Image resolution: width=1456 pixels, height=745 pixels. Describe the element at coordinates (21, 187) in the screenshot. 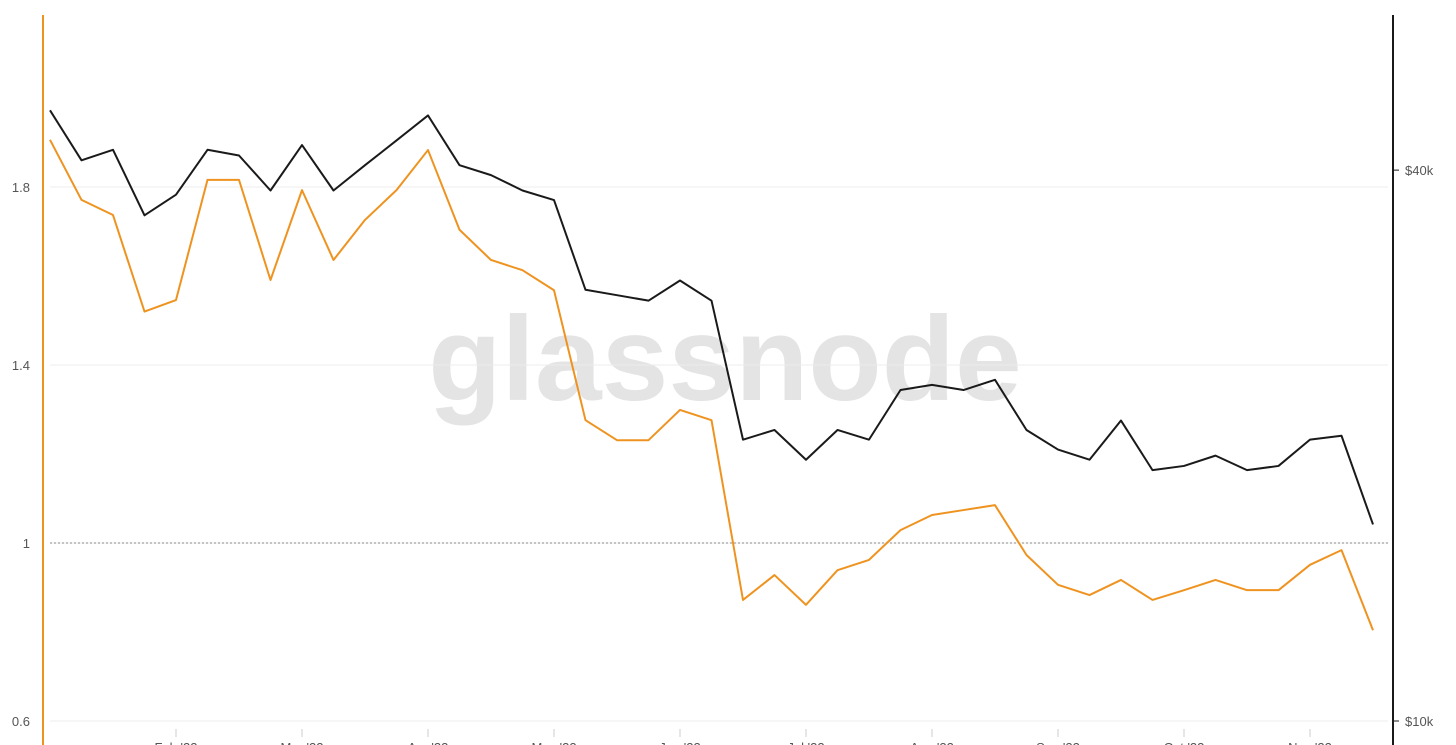

I see `y-tick-label: 1.8` at that location.